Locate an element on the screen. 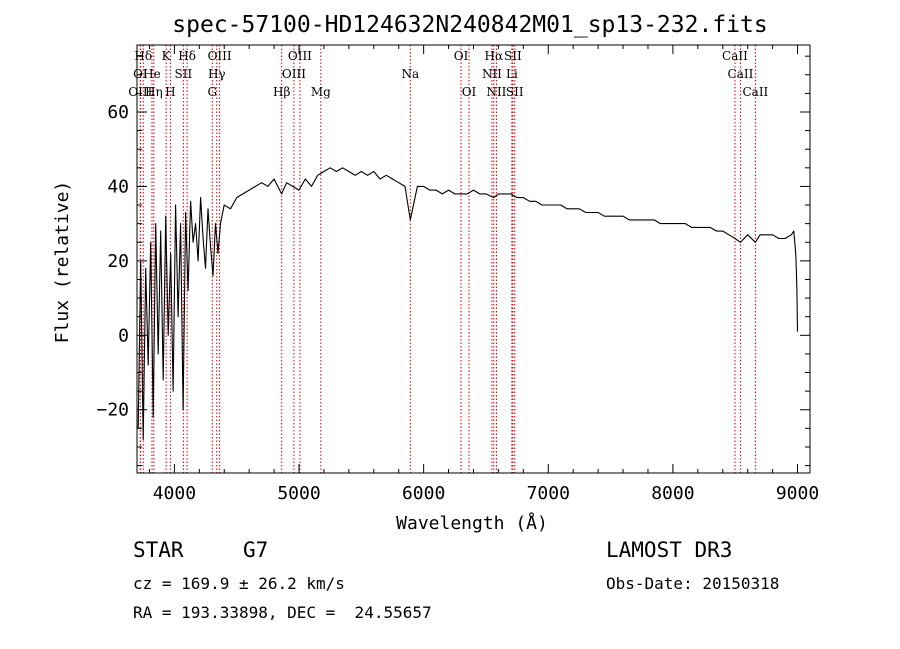  marker-label-26: SII is located at coordinates (515, 92).